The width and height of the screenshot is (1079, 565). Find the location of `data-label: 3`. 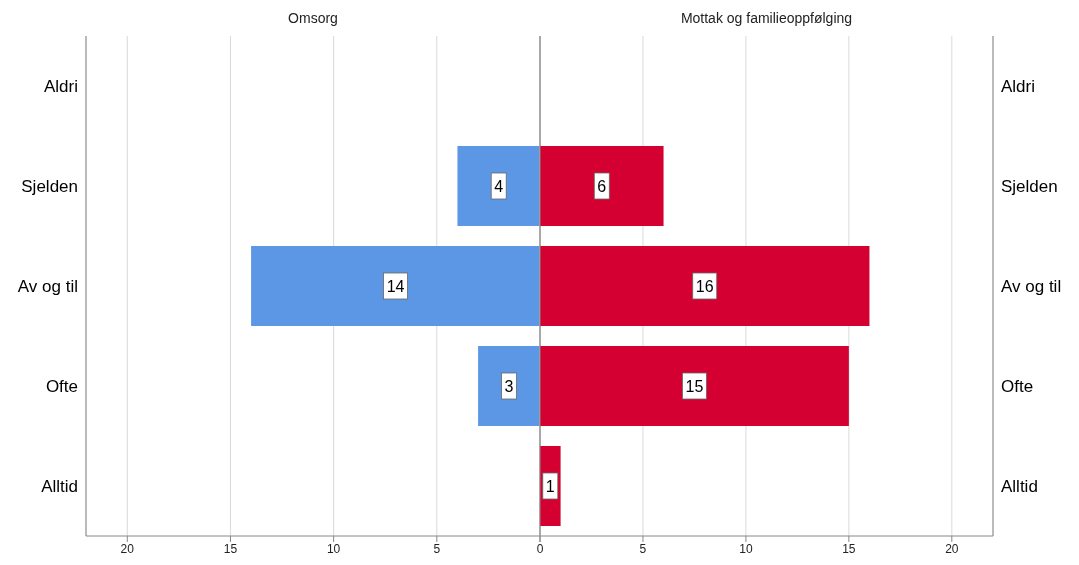

data-label: 3 is located at coordinates (509, 386).